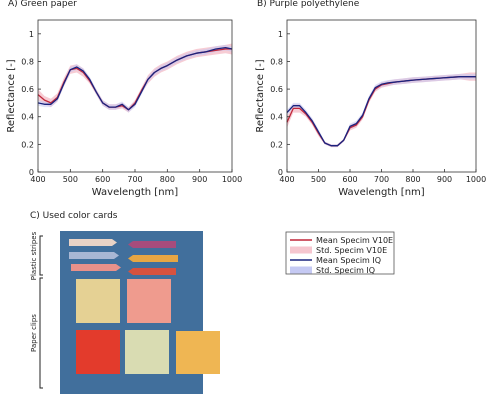 This screenshot has width=500, height=404. I want to click on clips-label: Paper clips, so click(34, 333).